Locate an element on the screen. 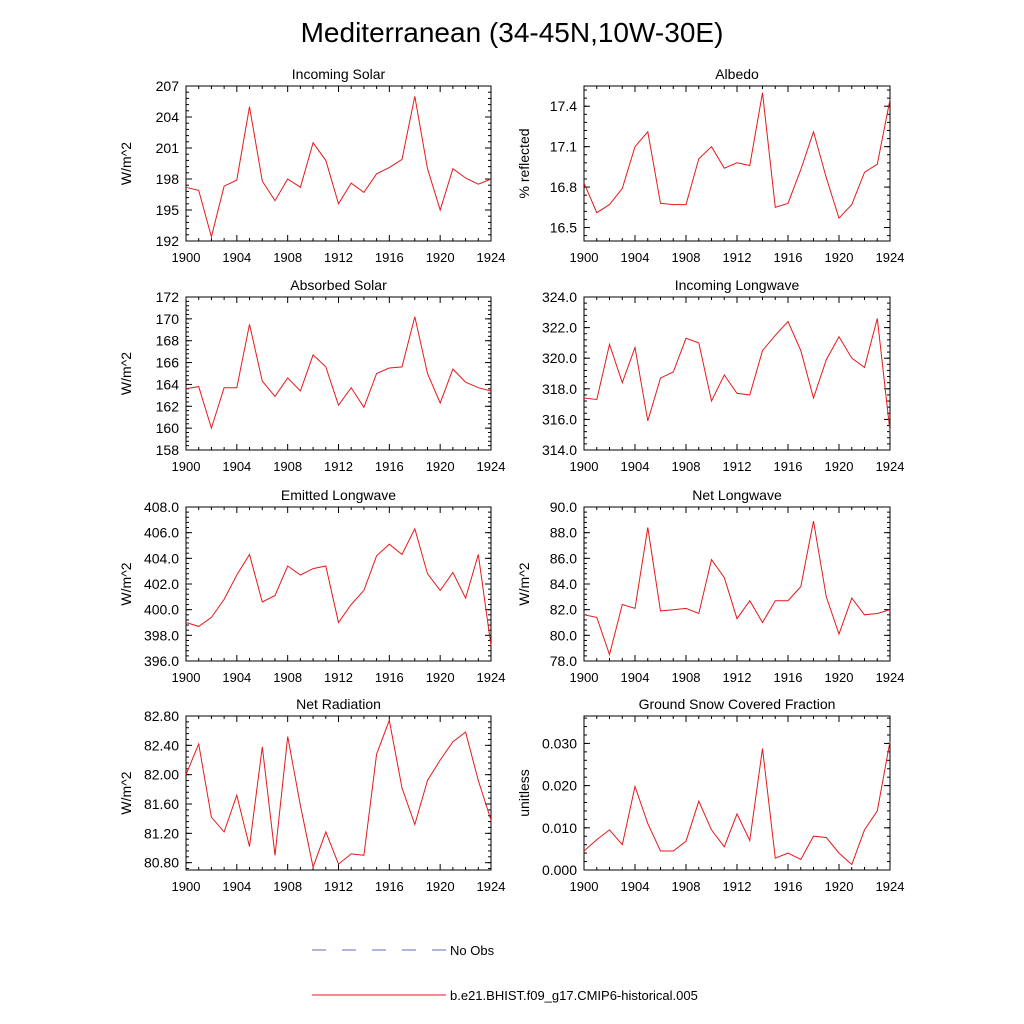  y-tick-label: 80.0 is located at coordinates (563, 635).